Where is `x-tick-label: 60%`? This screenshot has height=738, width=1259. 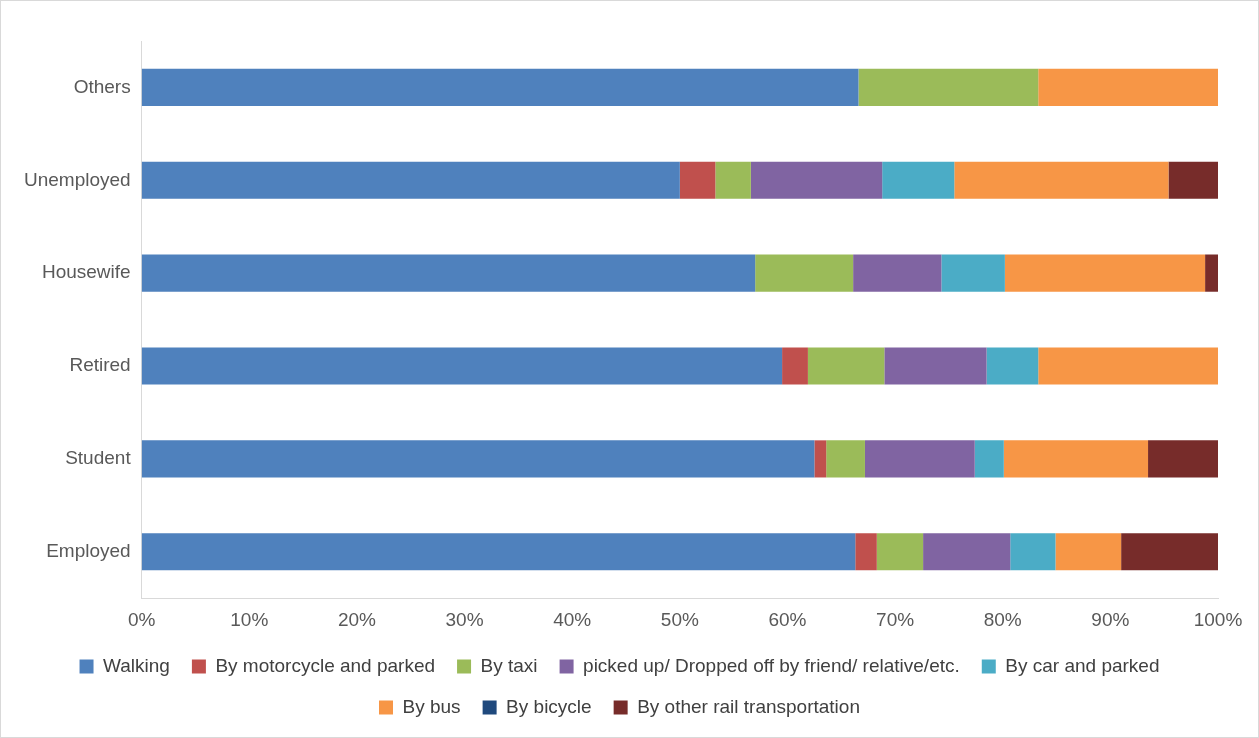
x-tick-label: 60% is located at coordinates (787, 619).